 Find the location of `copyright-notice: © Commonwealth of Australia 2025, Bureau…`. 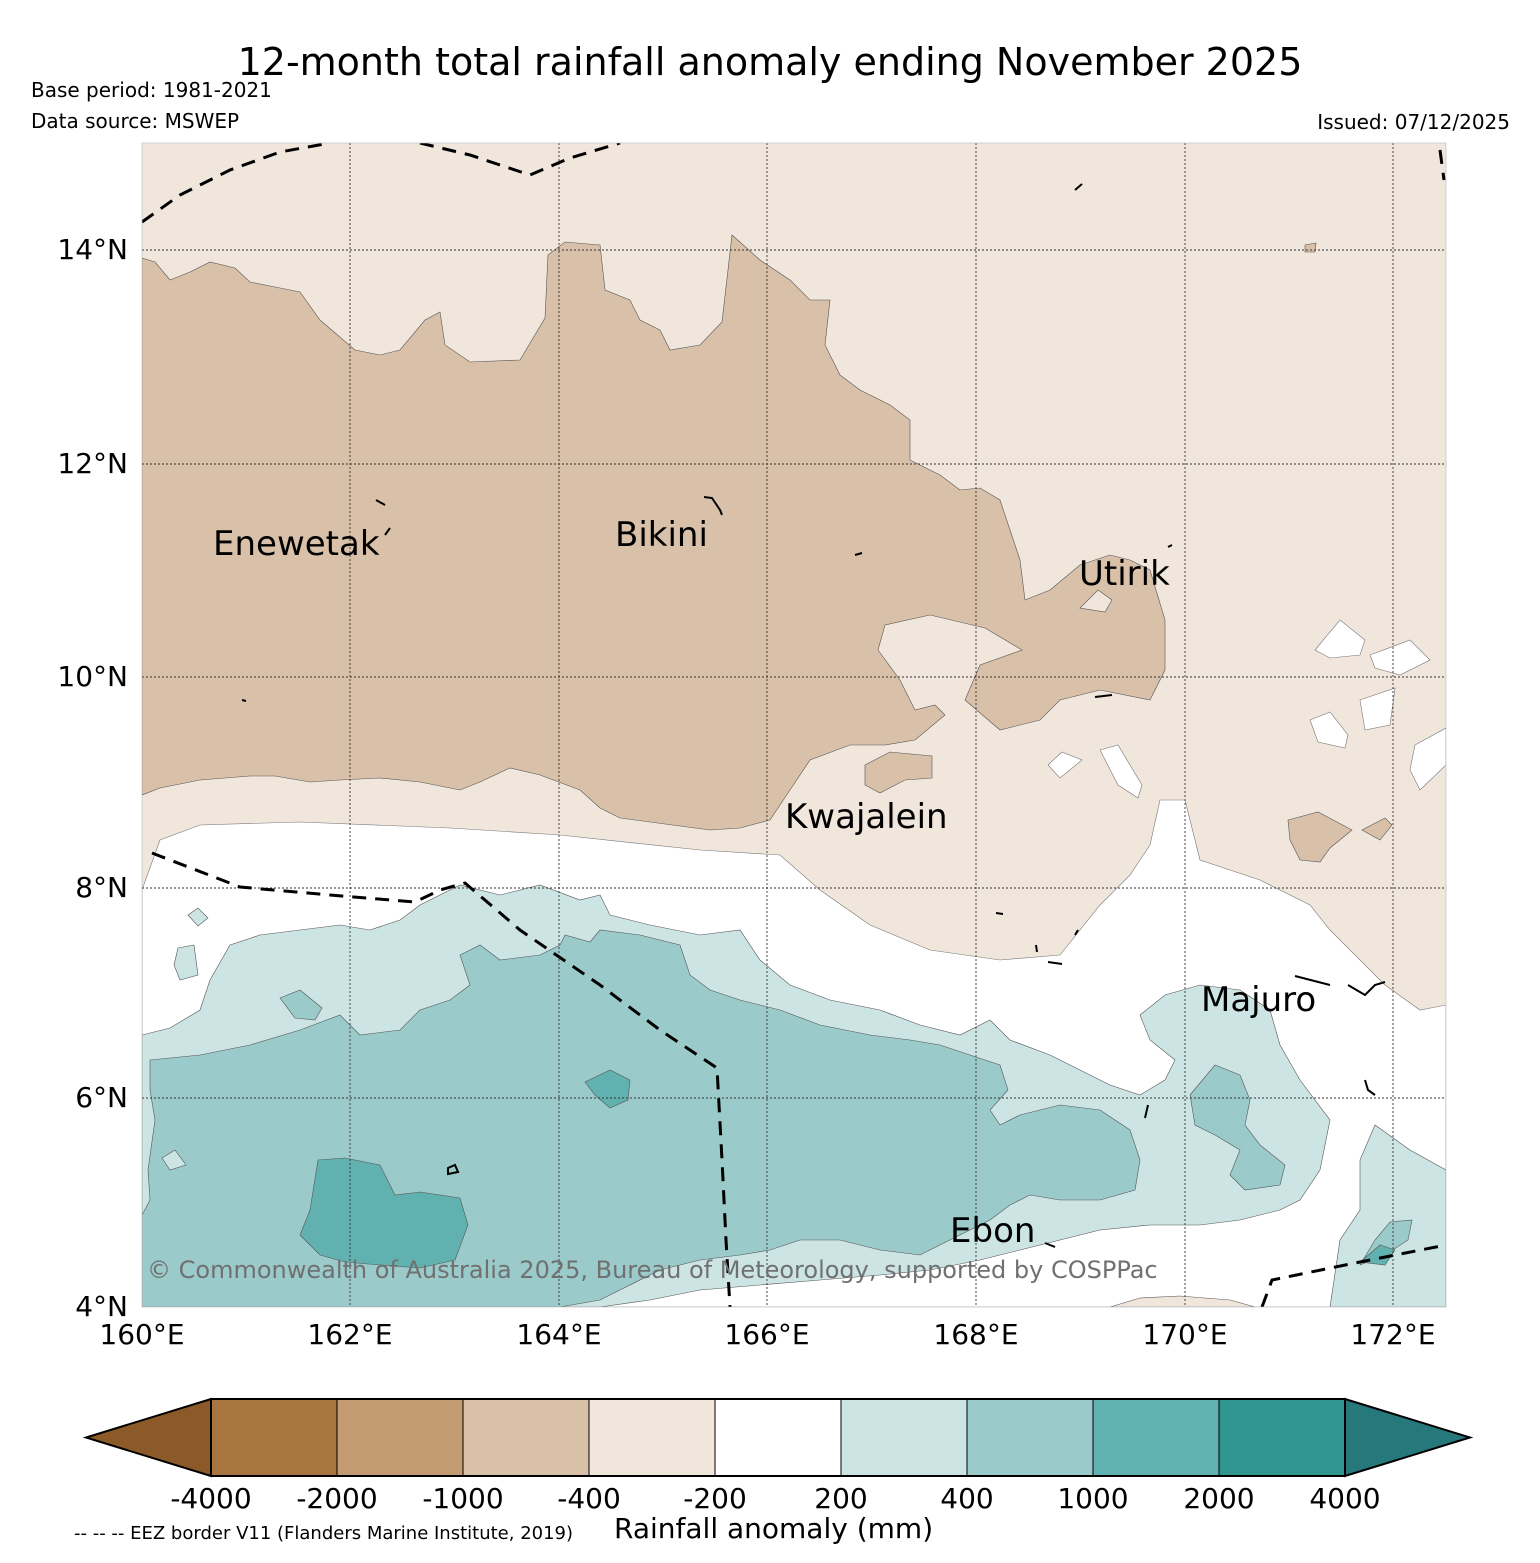

copyright-notice: © Commonwealth of Australia 2025, Bureau… is located at coordinates (652, 1270).